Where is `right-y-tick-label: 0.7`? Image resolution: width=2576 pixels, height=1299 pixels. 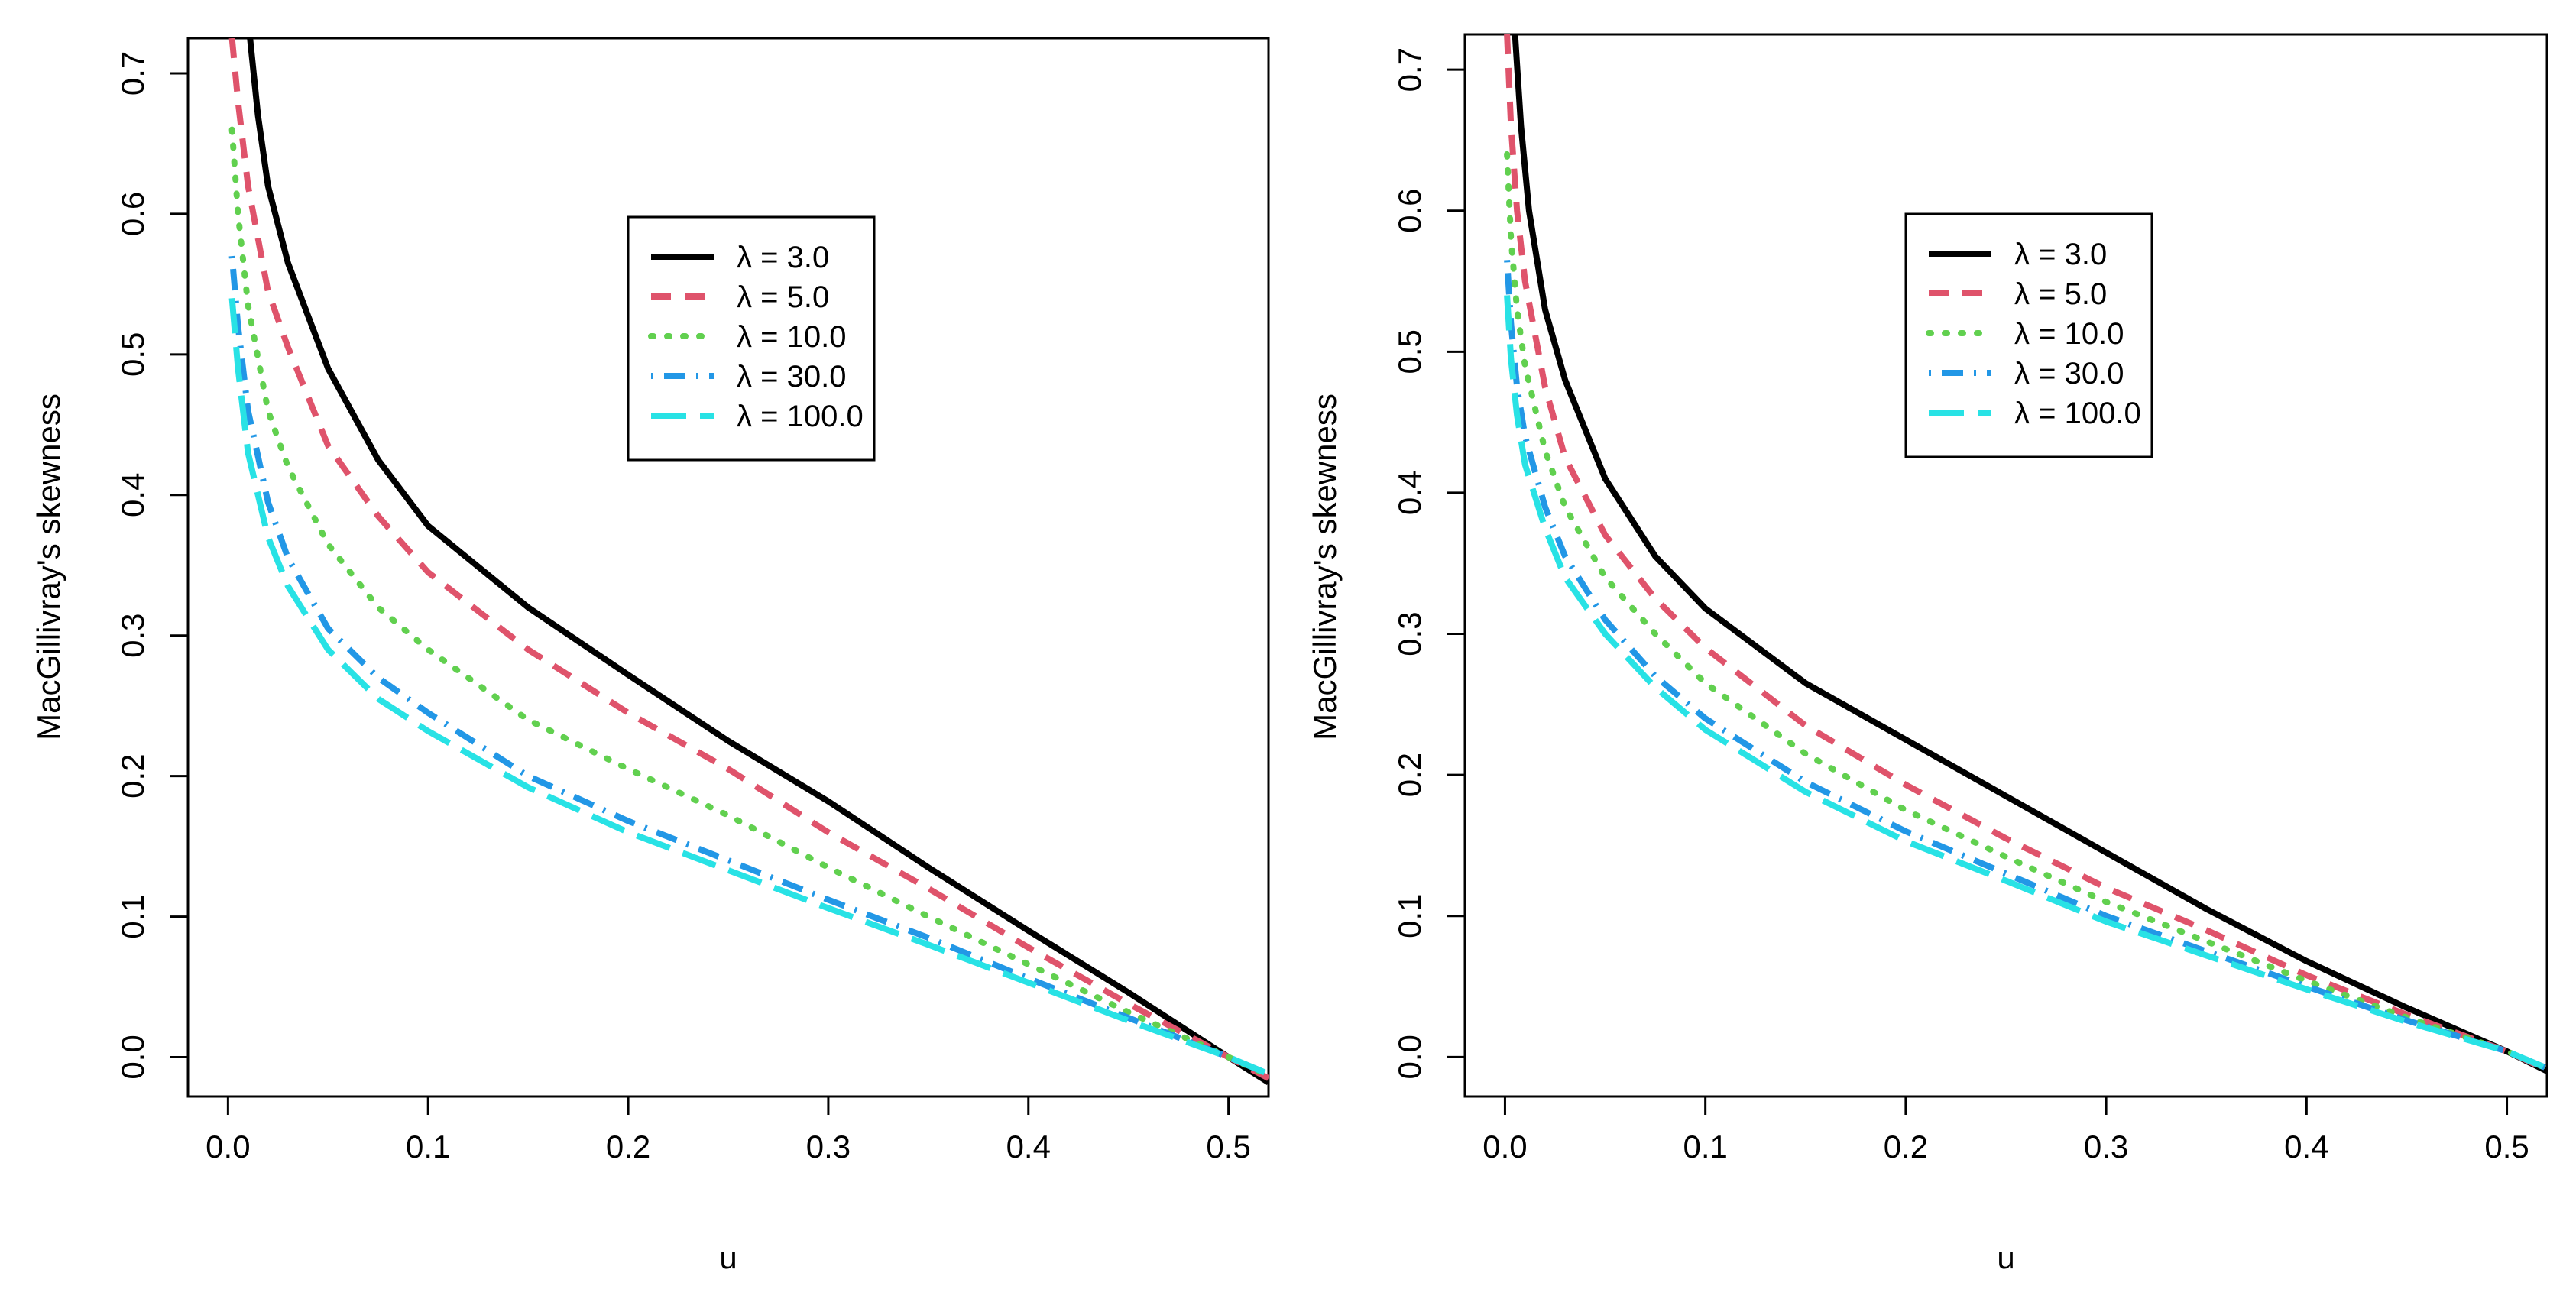
right-y-tick-label: 0.7 is located at coordinates (1409, 69).